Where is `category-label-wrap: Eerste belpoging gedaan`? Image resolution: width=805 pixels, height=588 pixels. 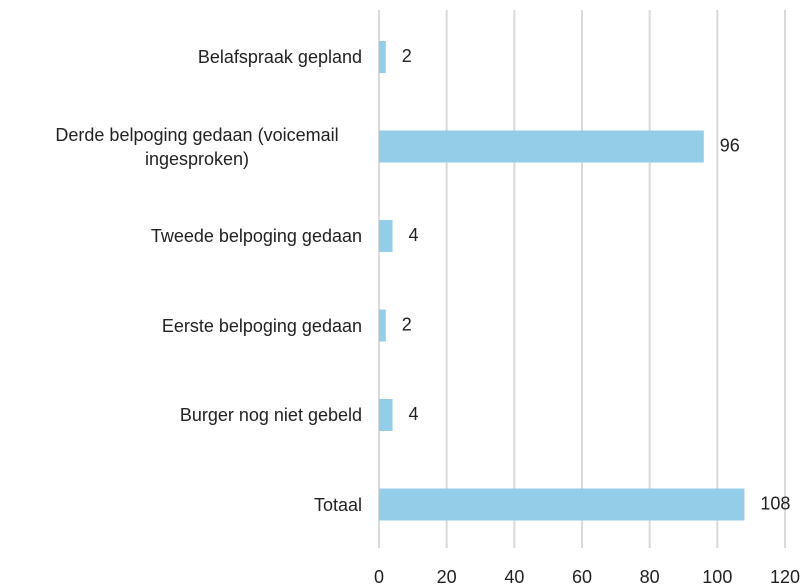
category-label-wrap: Eerste belpoging gedaan is located at coordinates (181, 326).